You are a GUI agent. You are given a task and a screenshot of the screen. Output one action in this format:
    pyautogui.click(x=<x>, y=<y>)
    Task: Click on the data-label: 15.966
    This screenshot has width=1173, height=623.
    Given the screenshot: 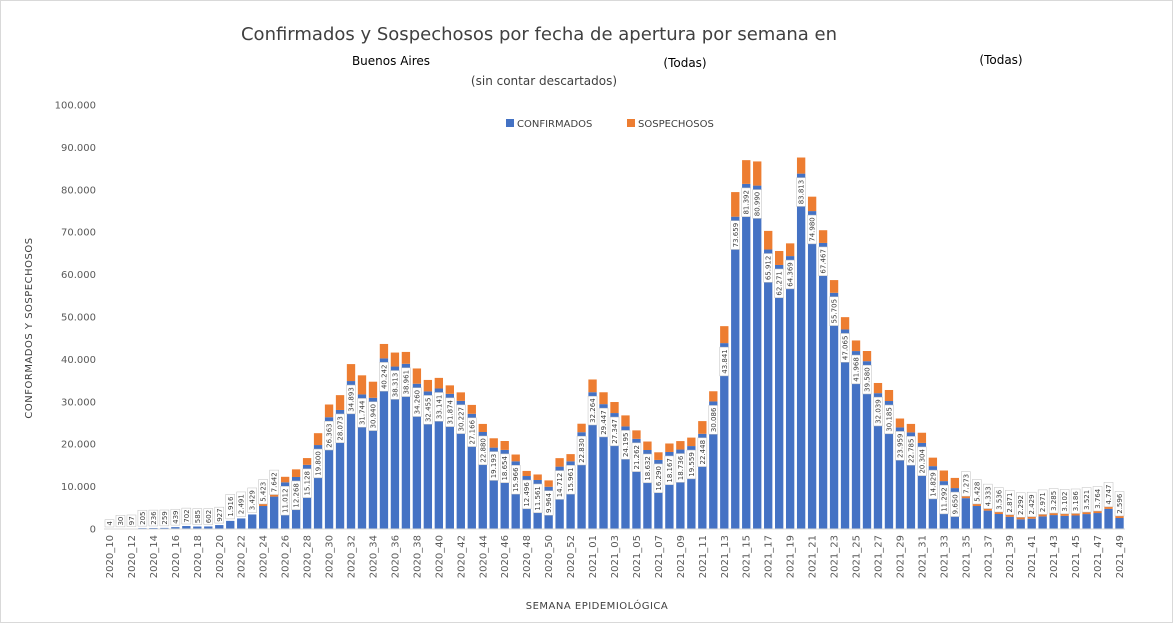 What is the action you would take?
    pyautogui.click(x=515, y=480)
    